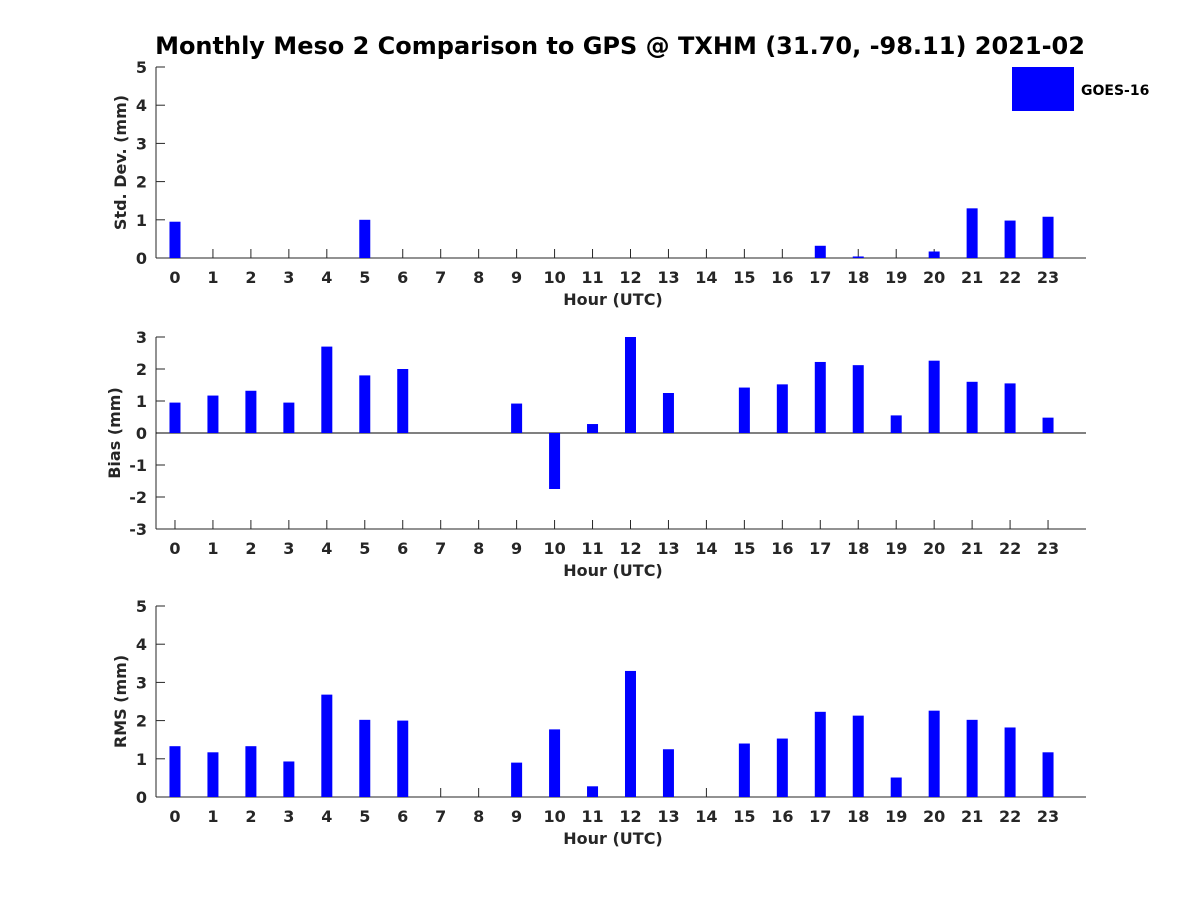  I want to click on y-axis-label: RMS (mm), so click(120, 701).